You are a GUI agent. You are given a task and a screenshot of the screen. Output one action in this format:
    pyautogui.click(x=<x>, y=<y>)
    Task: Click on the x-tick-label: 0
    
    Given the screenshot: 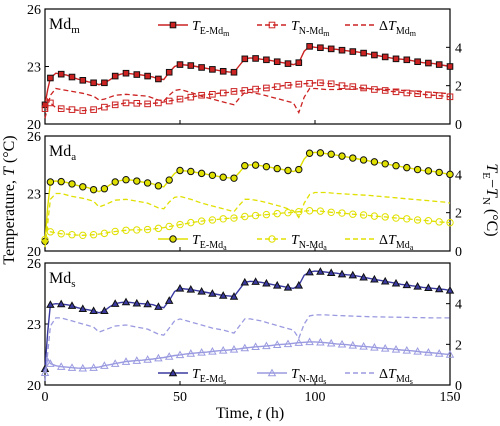 What is the action you would take?
    pyautogui.click(x=45, y=397)
    